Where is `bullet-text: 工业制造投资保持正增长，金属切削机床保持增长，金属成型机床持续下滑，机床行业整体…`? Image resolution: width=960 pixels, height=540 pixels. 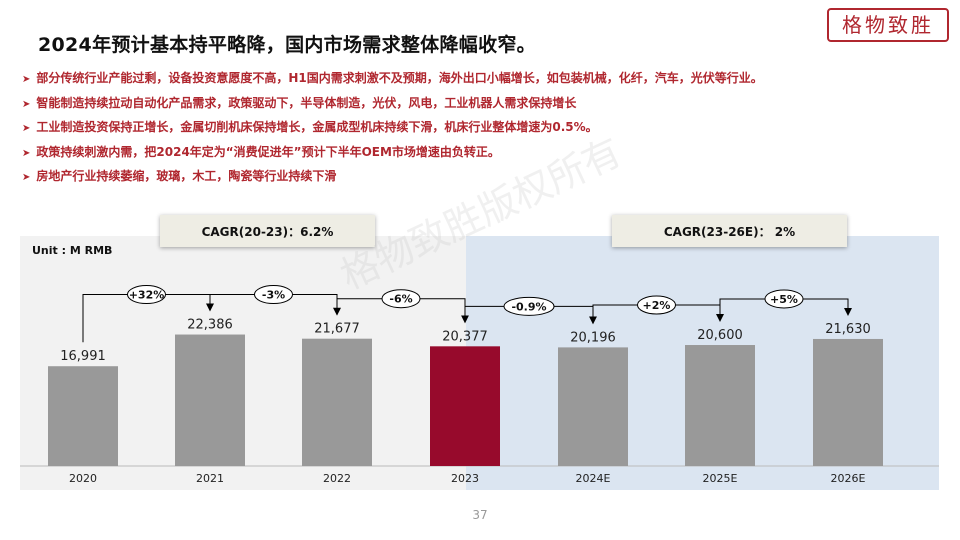 bullet-text: 工业制造投资保持正增长，金属切削机床保持增长，金属成型机床持续下滑，机床行业整体… is located at coordinates (317, 127).